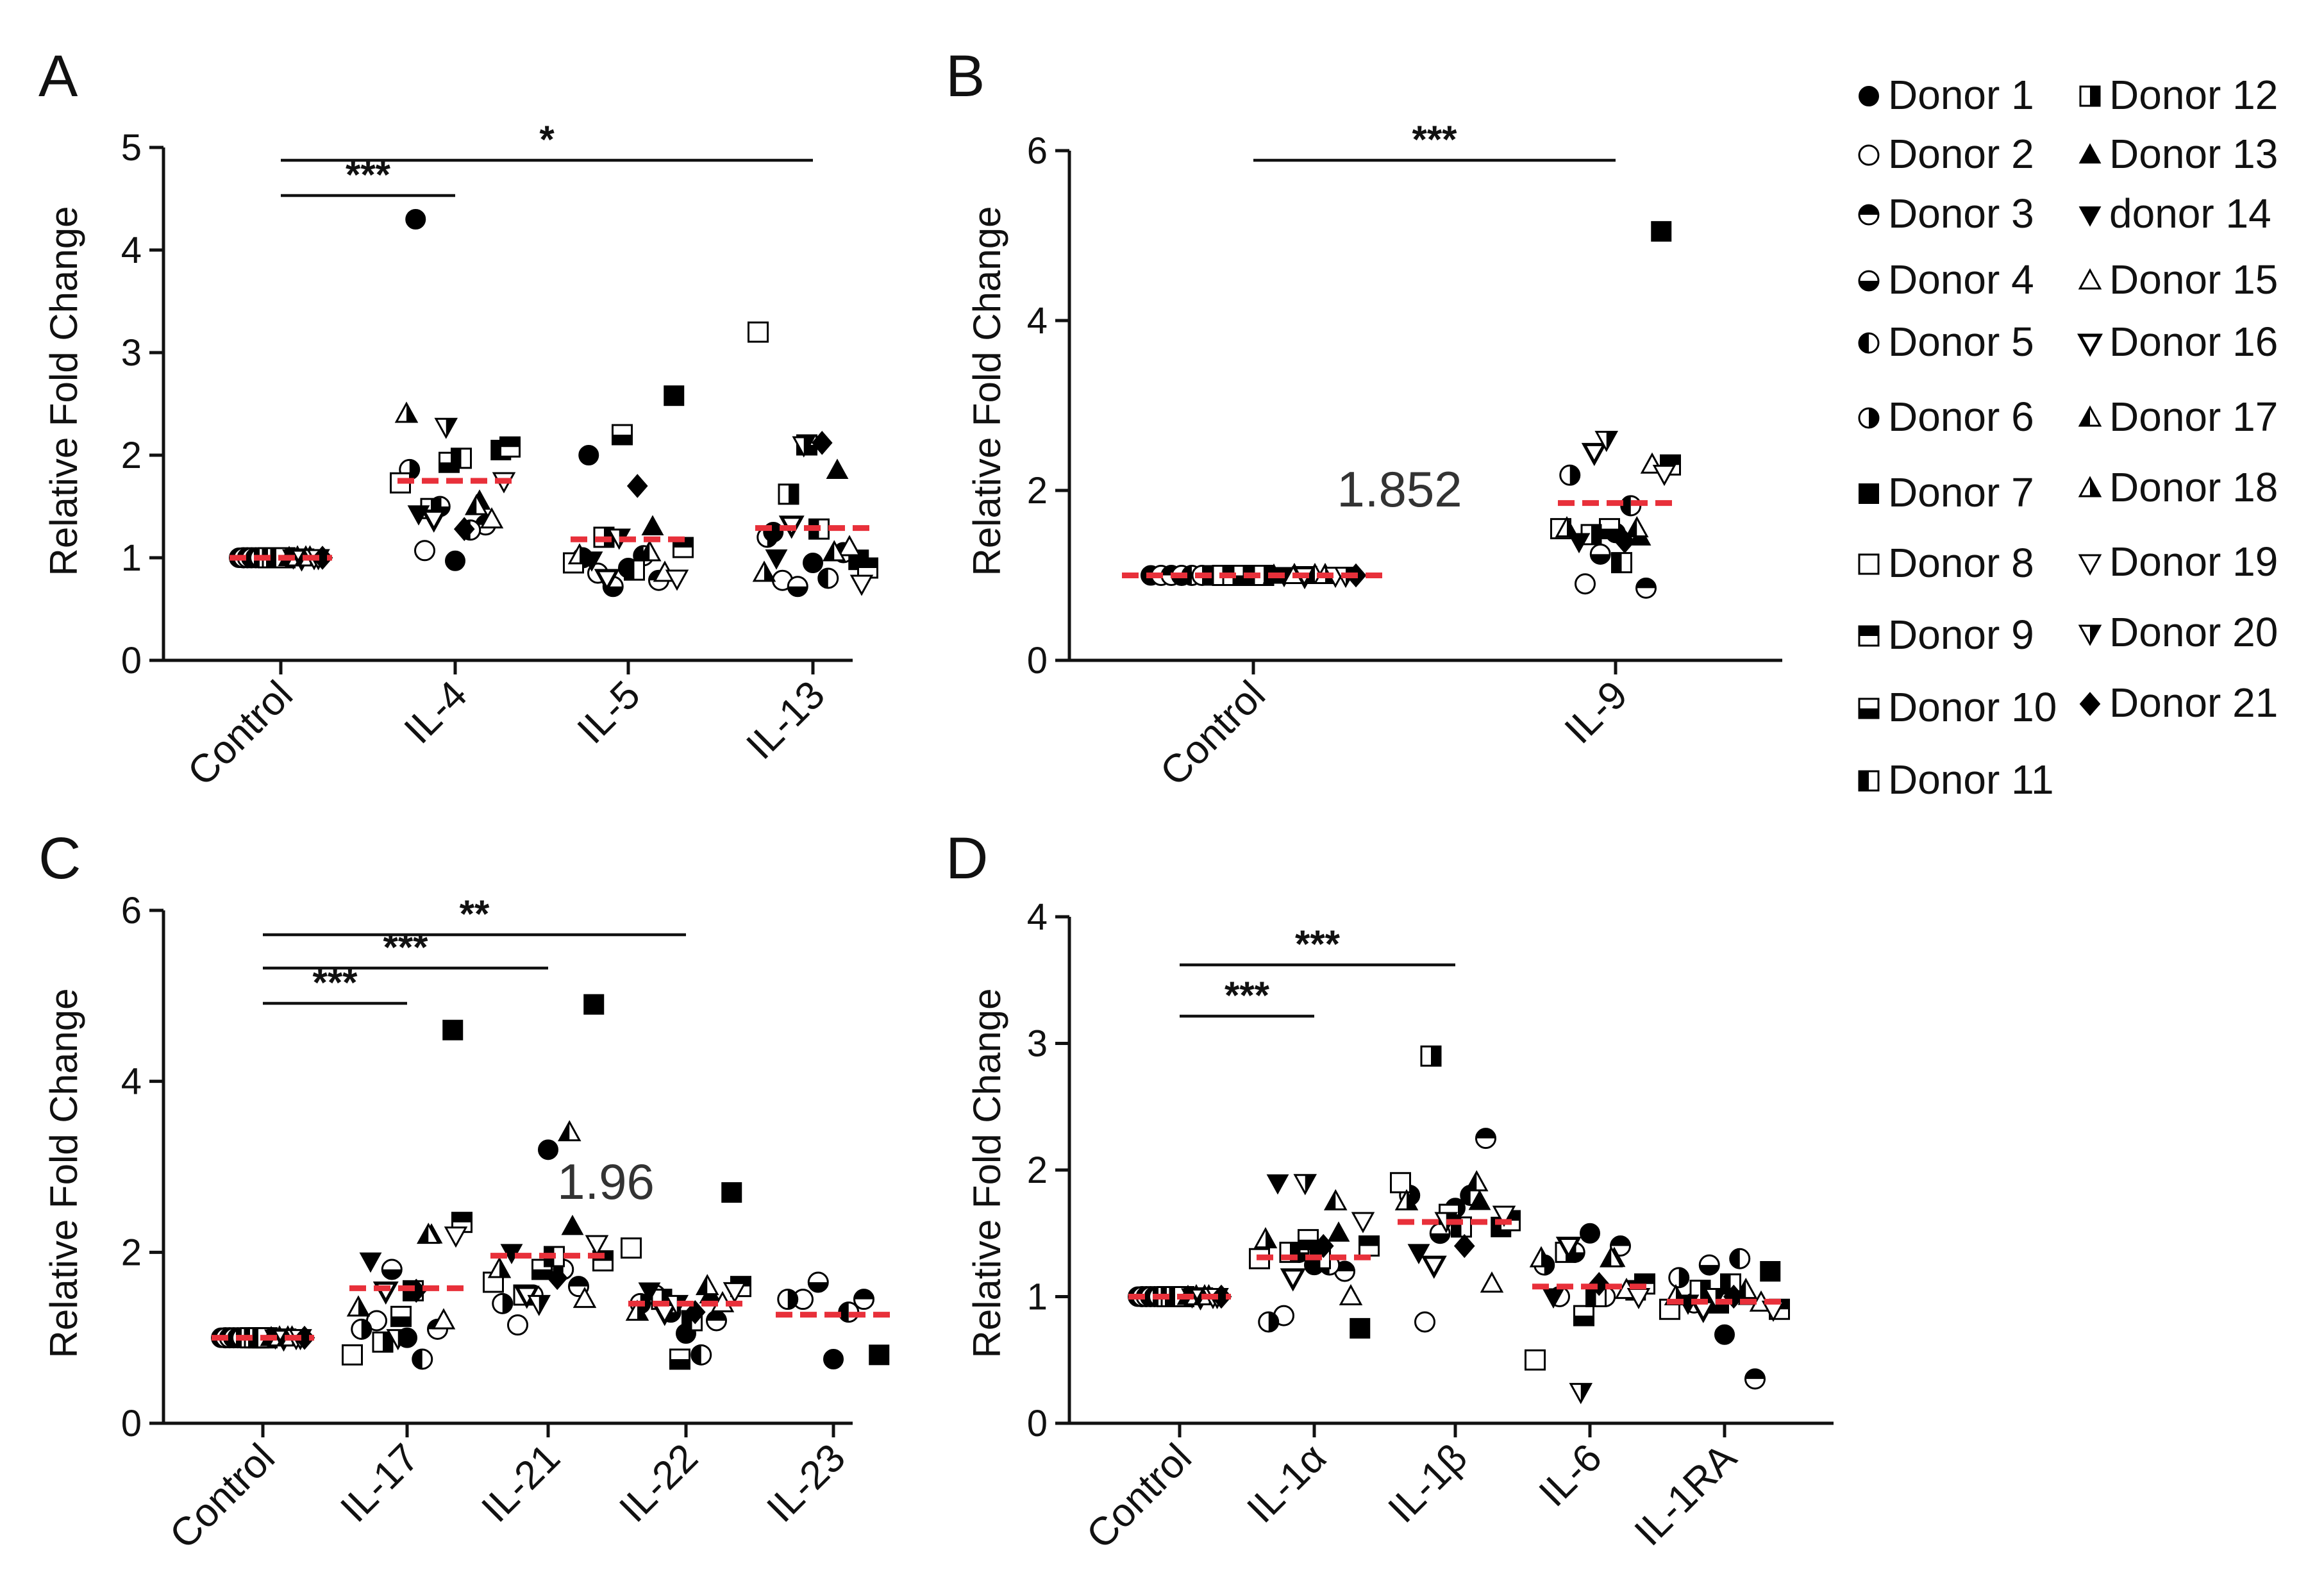 The width and height of the screenshot is (2324, 1572). I want to click on y-axis-label: Relative Fold Change, so click(63, 391).